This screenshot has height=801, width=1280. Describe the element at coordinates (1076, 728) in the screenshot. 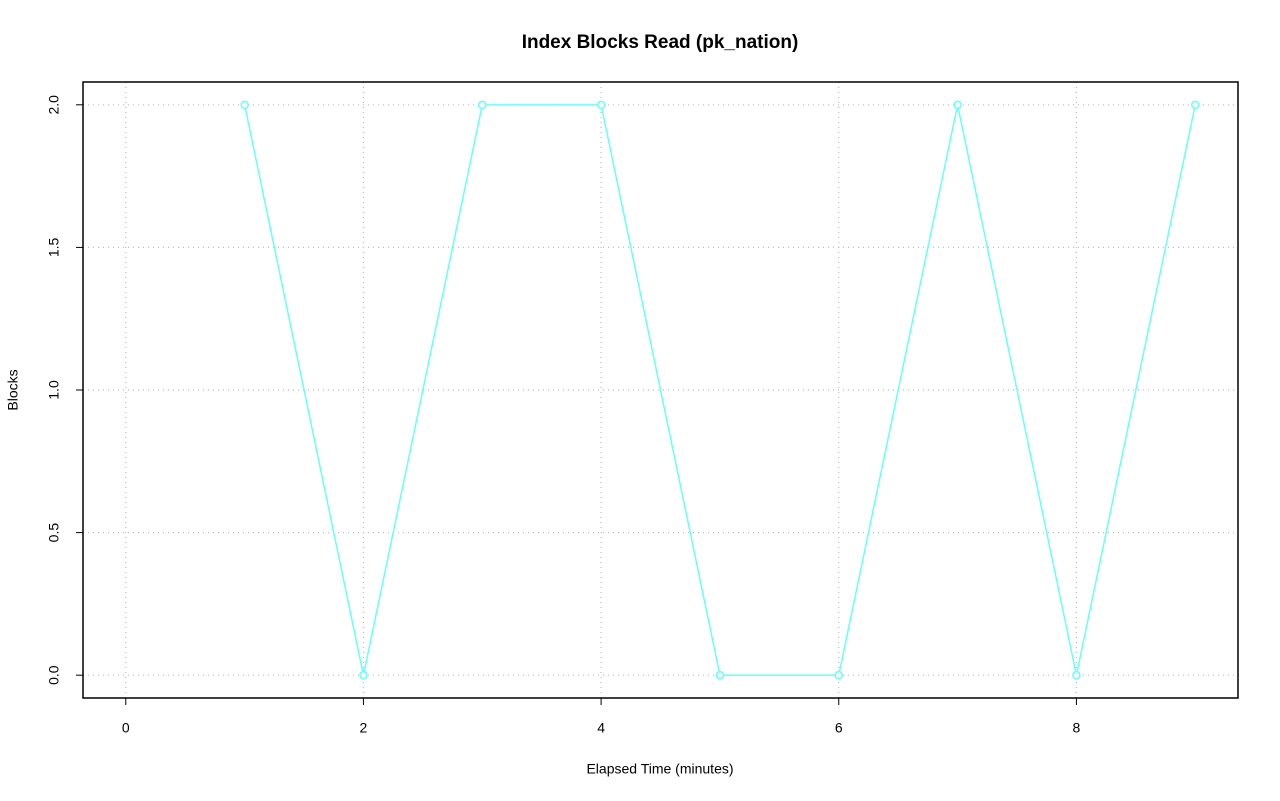

I see `x-tick-label: 8` at that location.